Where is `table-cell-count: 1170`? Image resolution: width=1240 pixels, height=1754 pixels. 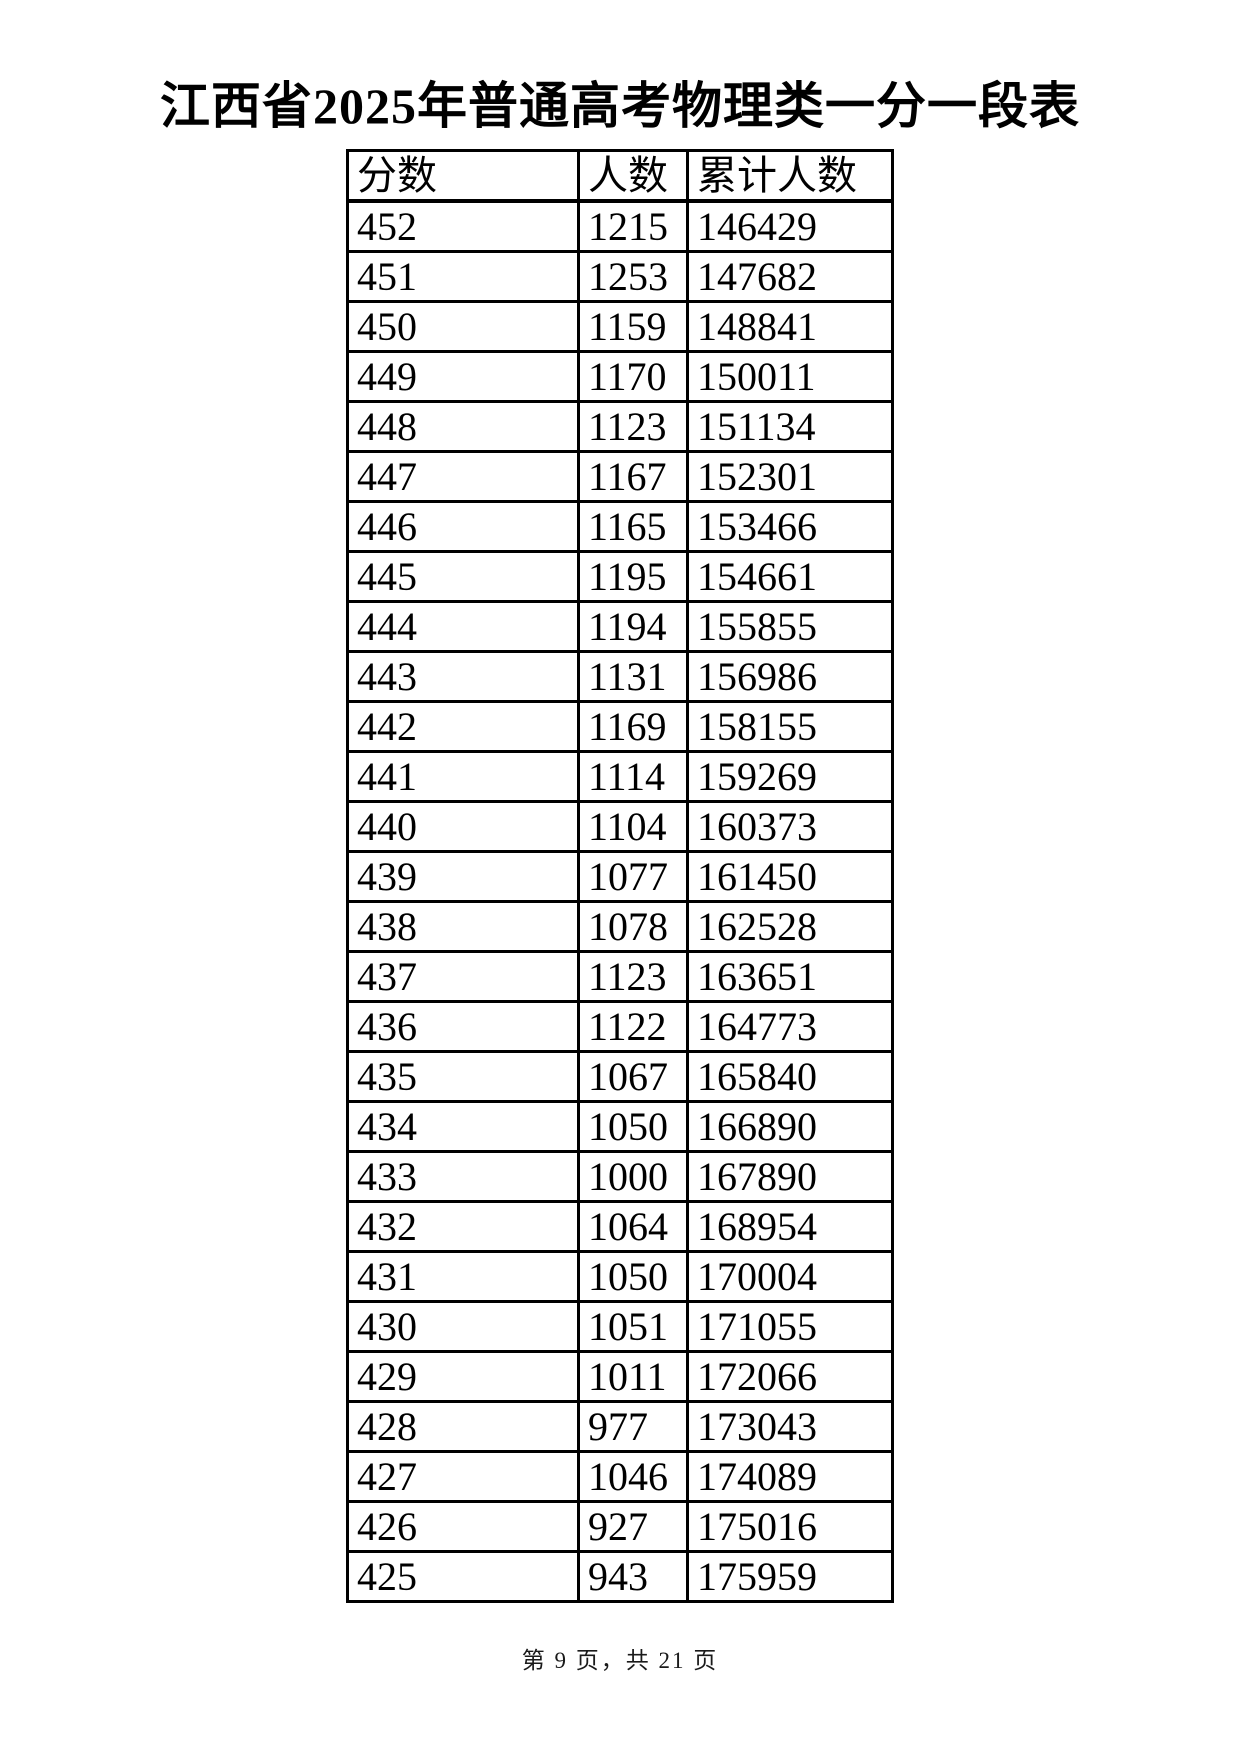 table-cell-count: 1170 is located at coordinates (633, 376).